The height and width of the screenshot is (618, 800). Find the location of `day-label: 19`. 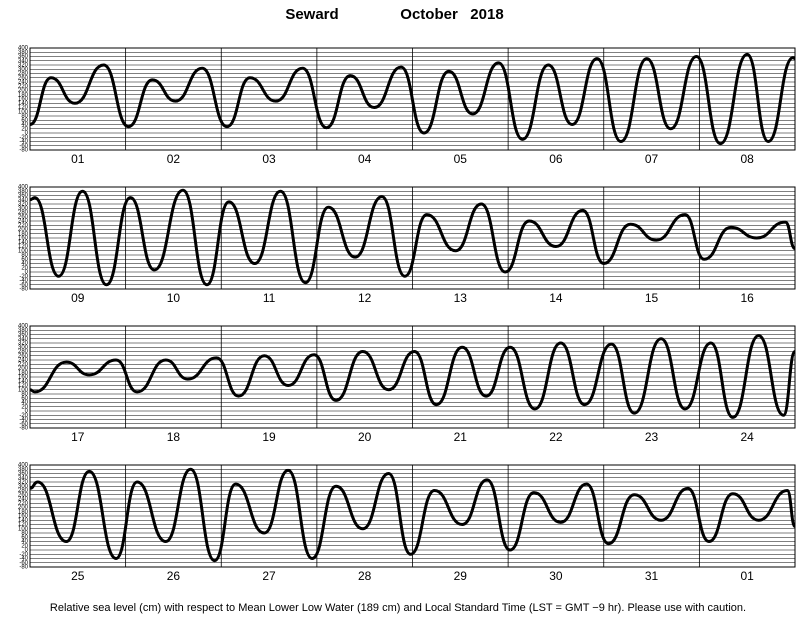

day-label: 19 is located at coordinates (269, 437).